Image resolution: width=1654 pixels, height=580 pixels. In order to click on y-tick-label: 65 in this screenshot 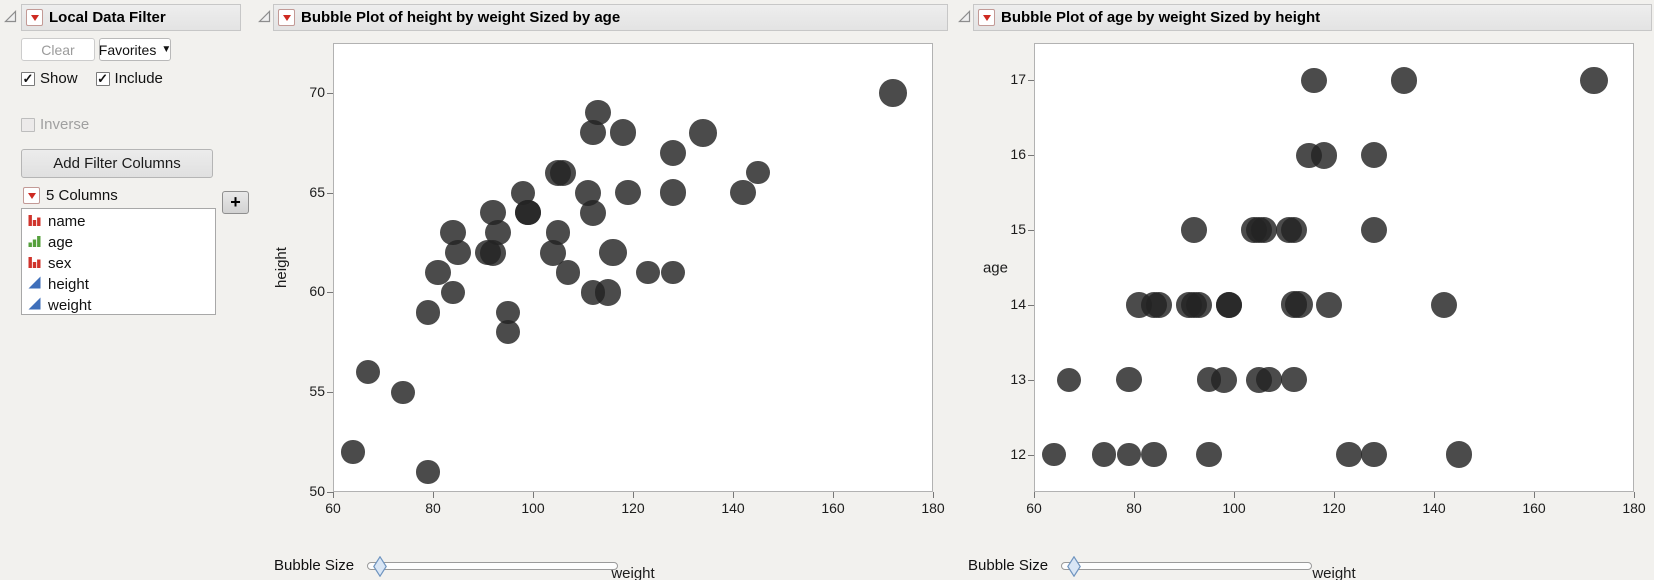, I will do `click(317, 191)`.